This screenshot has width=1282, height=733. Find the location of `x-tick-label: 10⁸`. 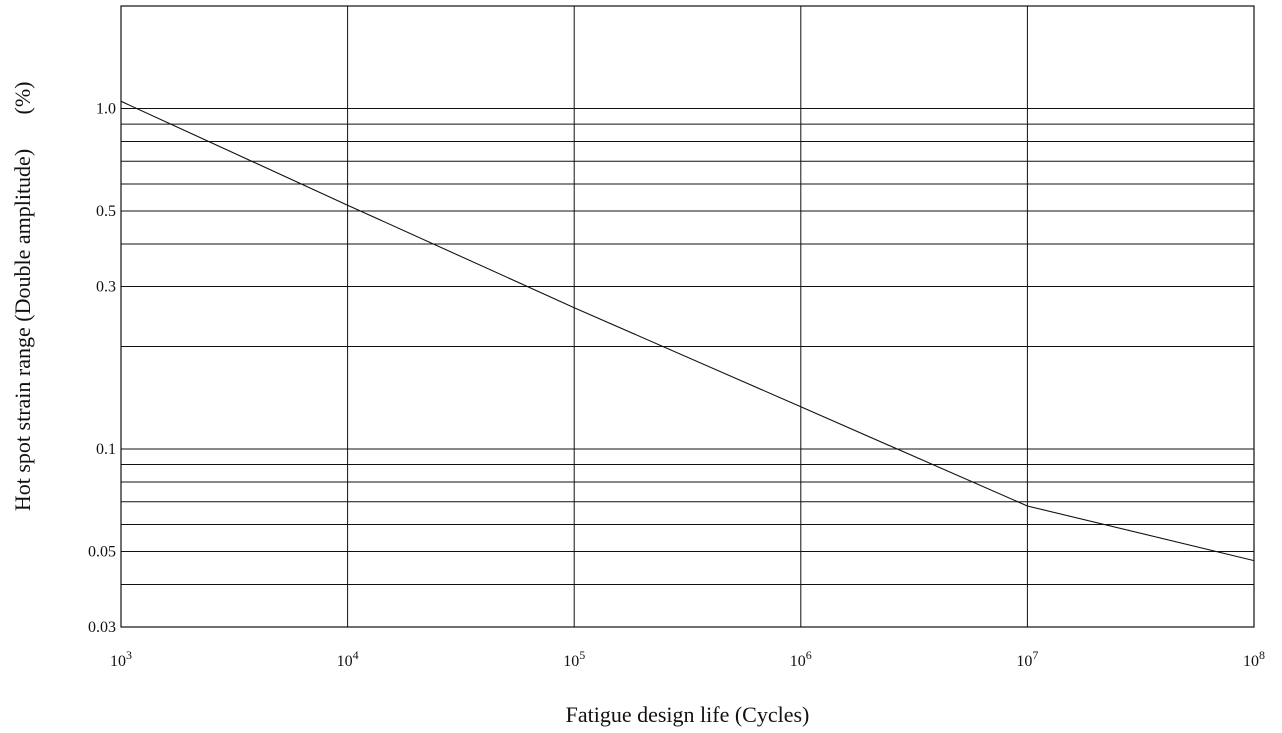

x-tick-label: 10⁸ is located at coordinates (1254, 659).